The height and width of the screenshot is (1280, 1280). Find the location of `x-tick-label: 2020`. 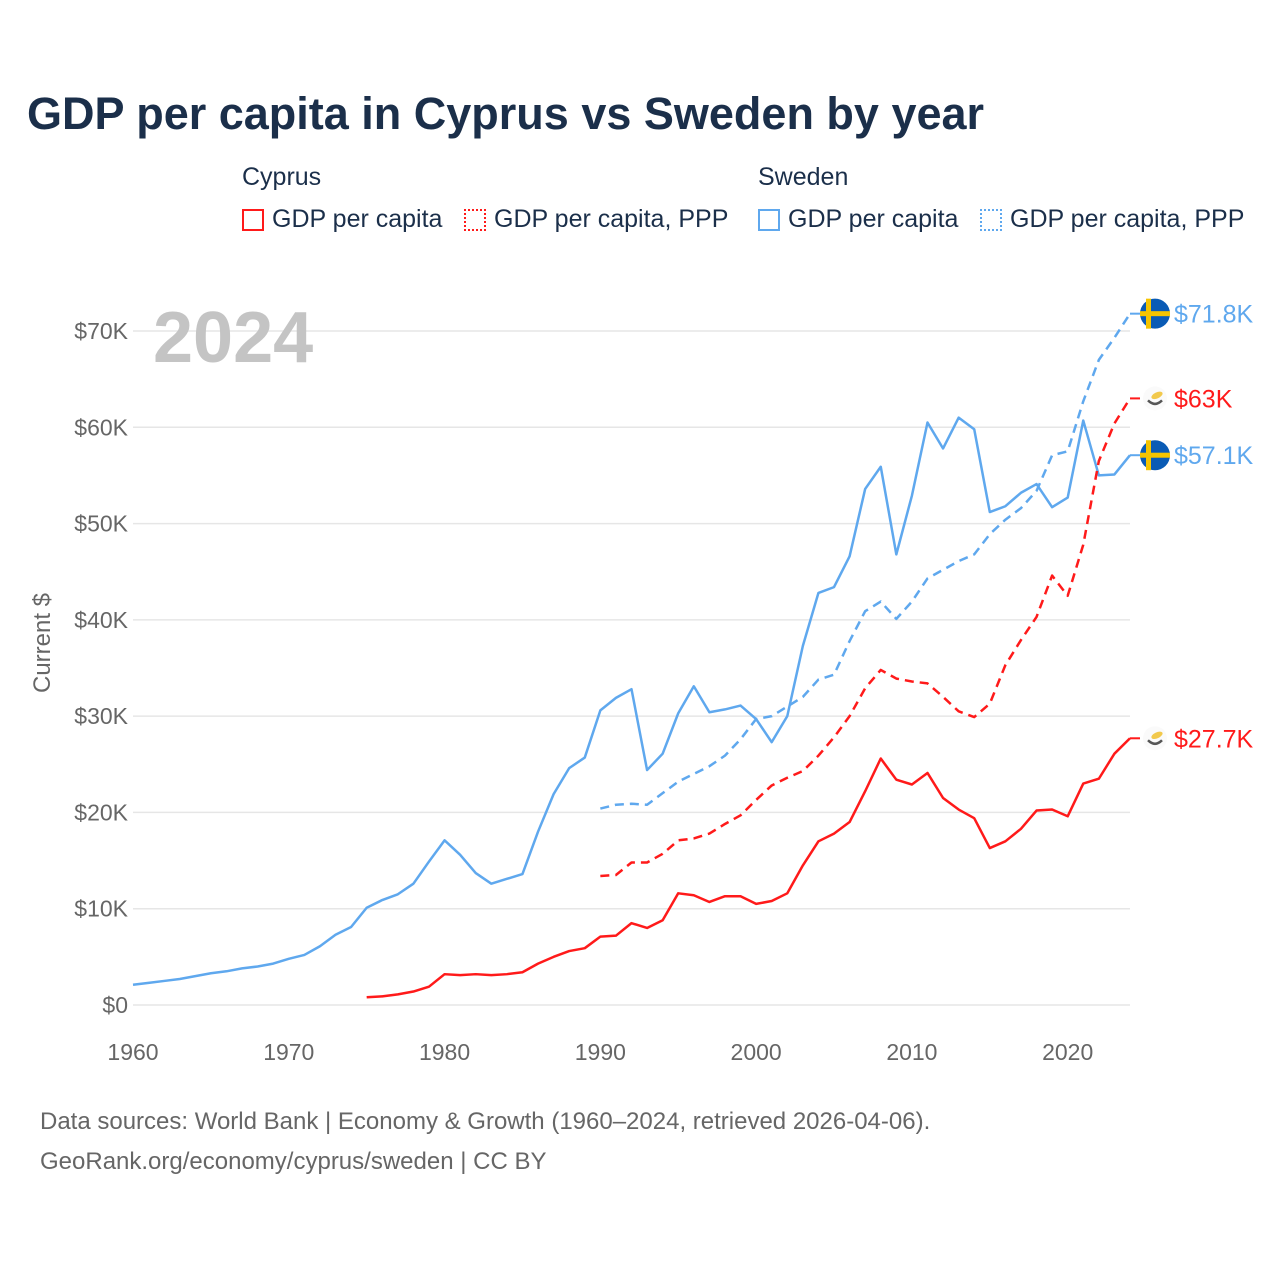

x-tick-label: 2020 is located at coordinates (1067, 1052).